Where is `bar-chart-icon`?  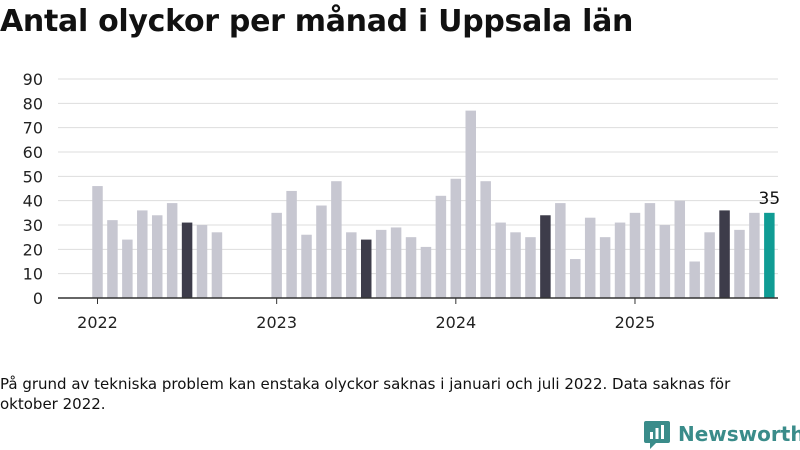 bar-chart-icon is located at coordinates (657, 435).